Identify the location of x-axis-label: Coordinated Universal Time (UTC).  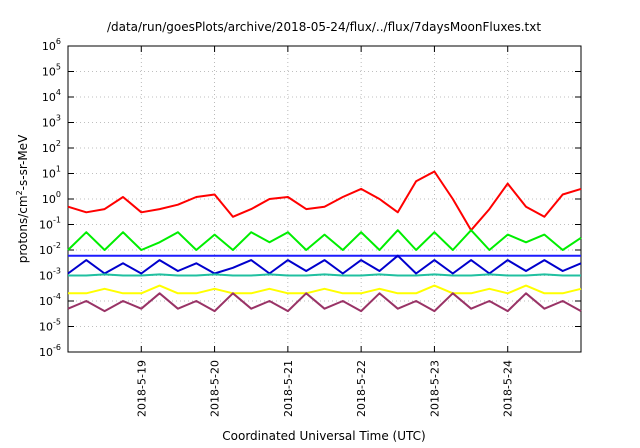
(323, 436).